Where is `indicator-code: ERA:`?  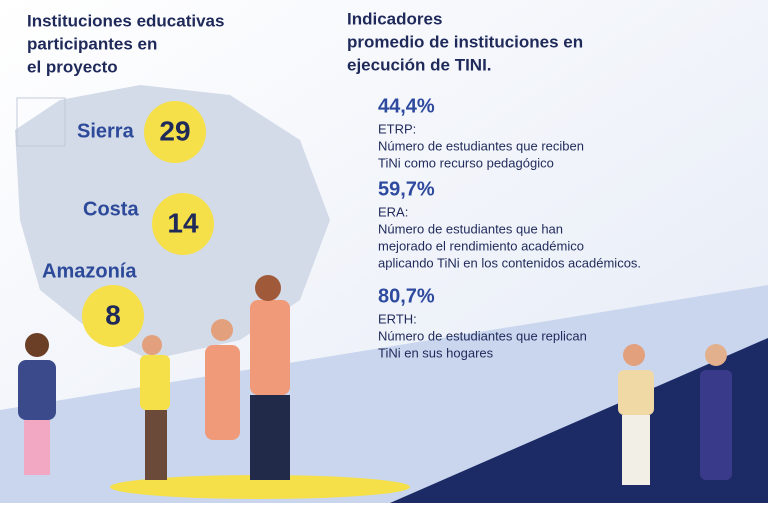
indicator-code: ERA: is located at coordinates (393, 211).